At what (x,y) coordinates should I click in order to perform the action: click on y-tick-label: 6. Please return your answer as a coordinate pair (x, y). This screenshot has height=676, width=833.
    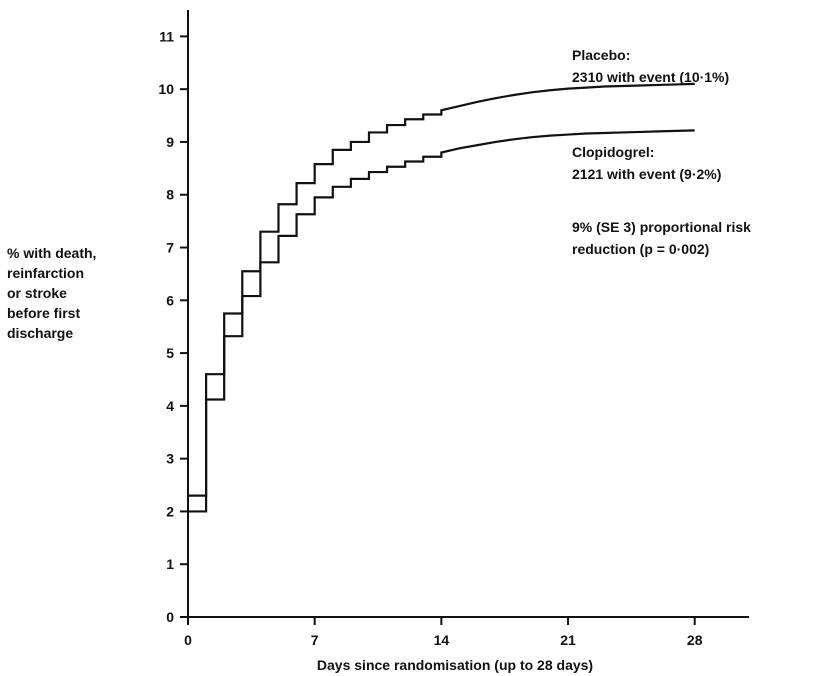
    Looking at the image, I should click on (170, 300).